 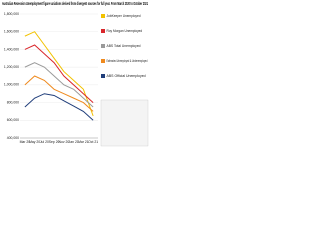 I want to click on x-tick-label: May 20, so click(x=34, y=142).